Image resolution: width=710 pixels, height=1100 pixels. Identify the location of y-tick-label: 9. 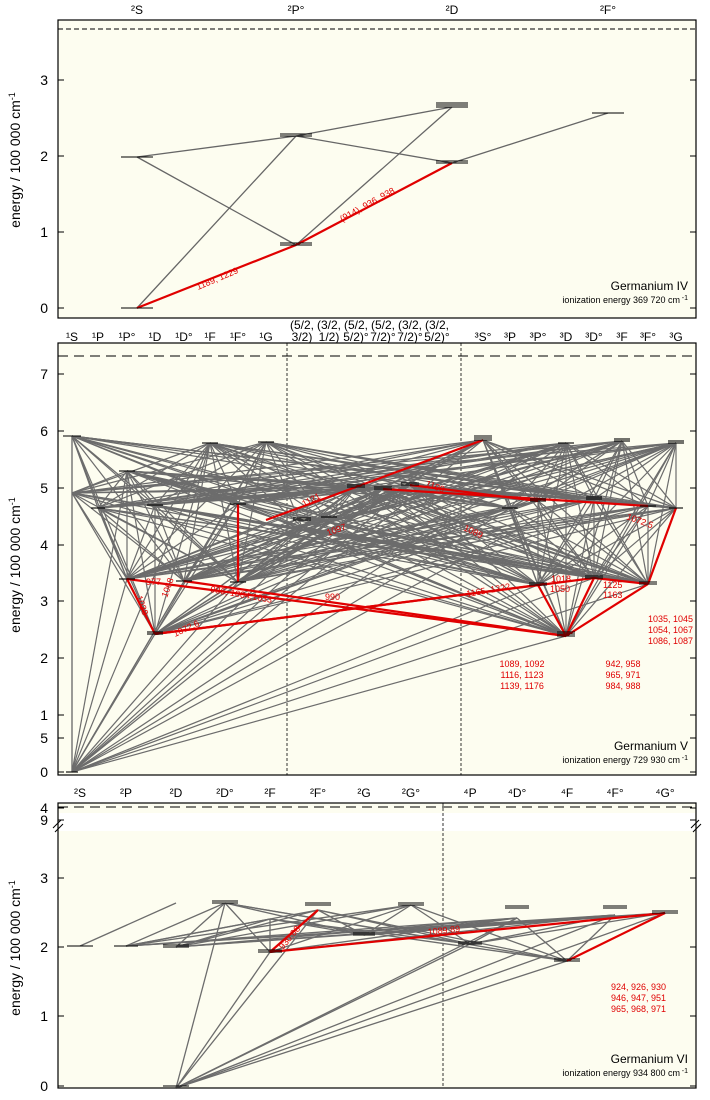
(44, 820).